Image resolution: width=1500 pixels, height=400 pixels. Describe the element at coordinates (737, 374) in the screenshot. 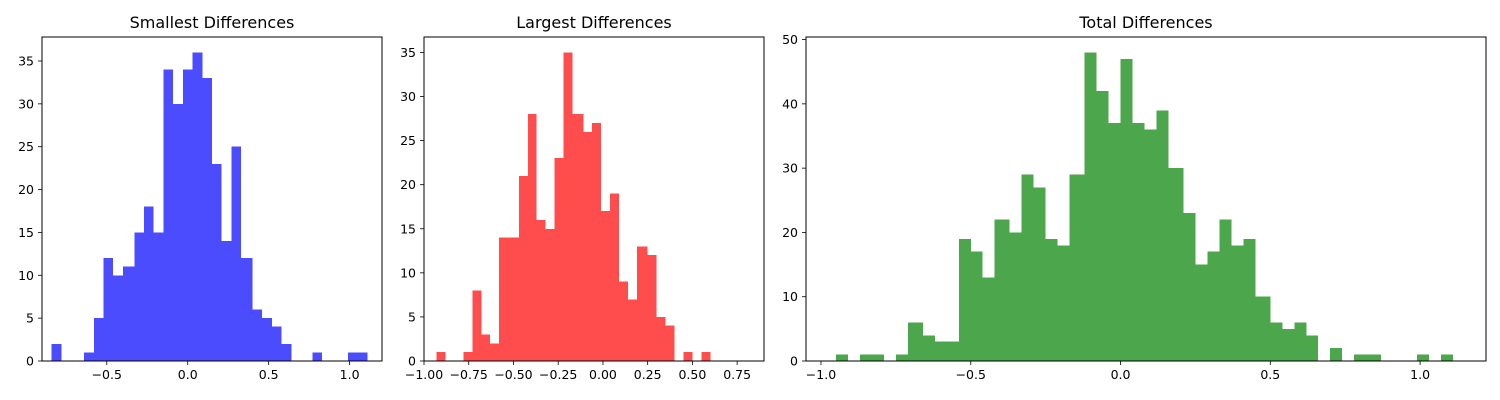

I see `x-tick-label: 0.75` at that location.